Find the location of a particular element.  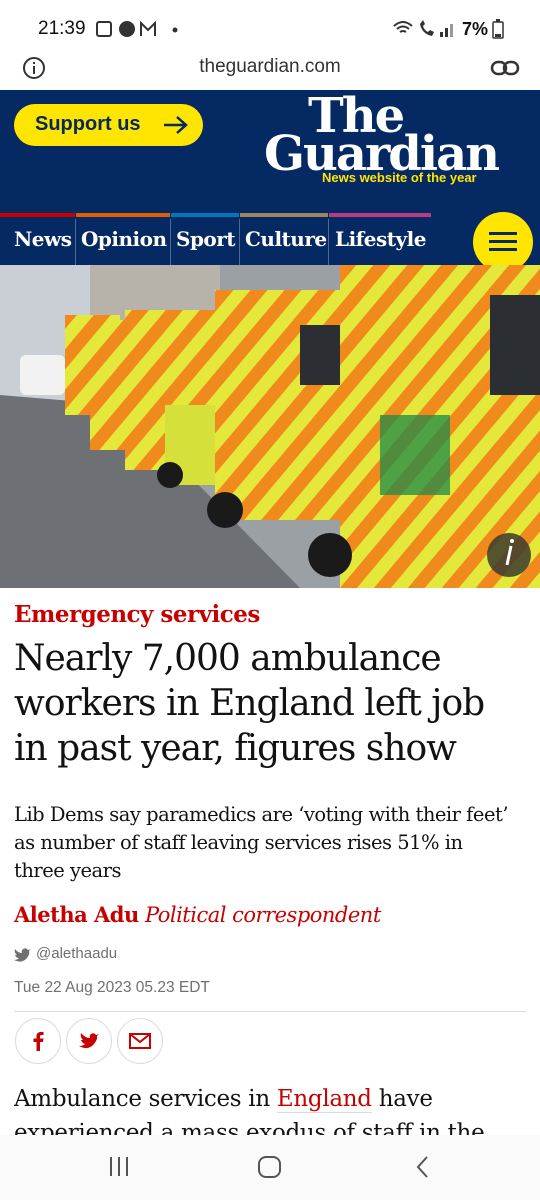

nav-link: Sport is located at coordinates (206, 239).